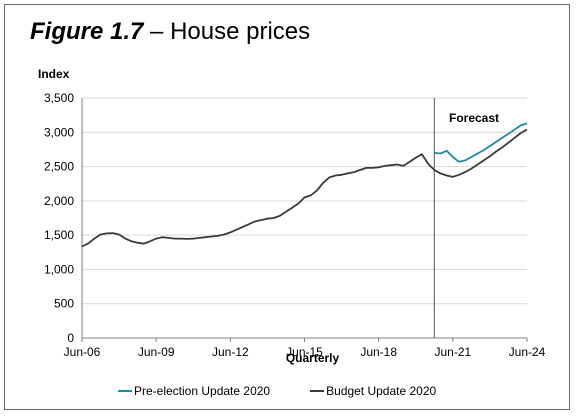 The height and width of the screenshot is (417, 576). Describe the element at coordinates (452, 352) in the screenshot. I see `x-tick-label: Jun-21` at that location.